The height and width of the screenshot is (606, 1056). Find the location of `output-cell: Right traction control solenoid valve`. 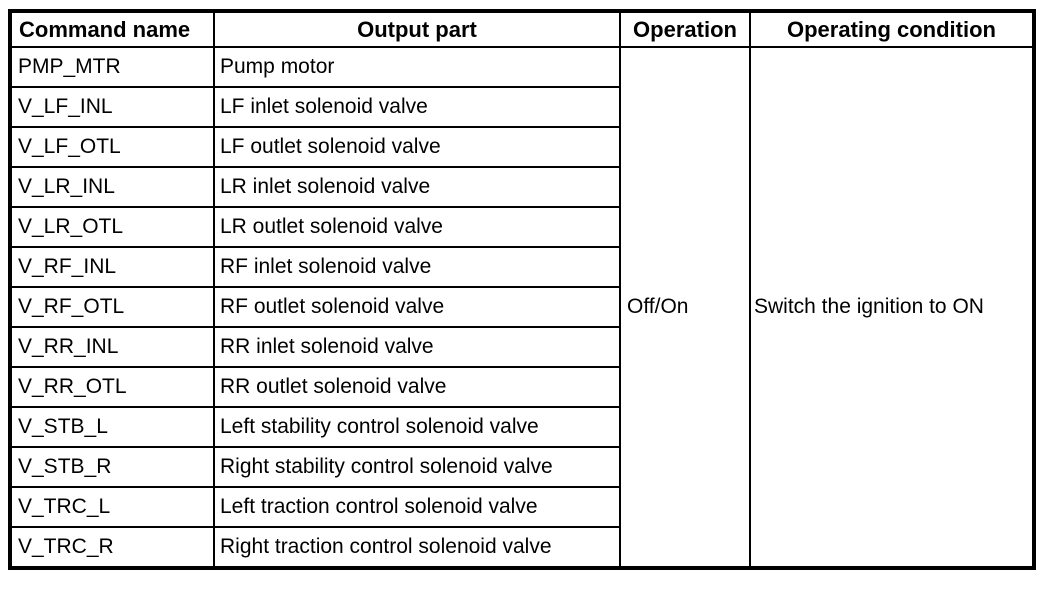

output-cell: Right traction control solenoid valve is located at coordinates (417, 547).